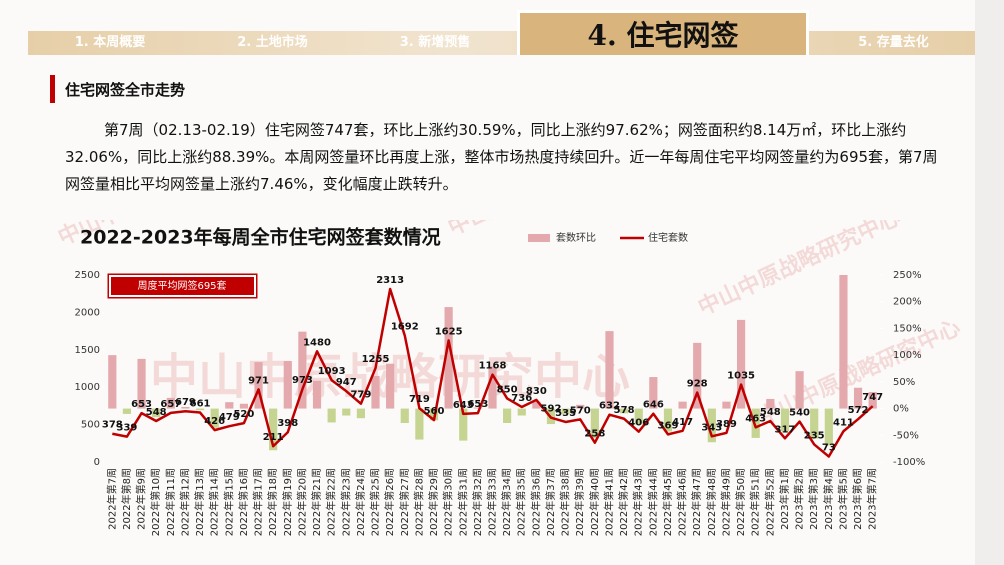 The image size is (1004, 565). Describe the element at coordinates (668, 237) in the screenshot. I see `legend-label: 住宅套数` at that location.